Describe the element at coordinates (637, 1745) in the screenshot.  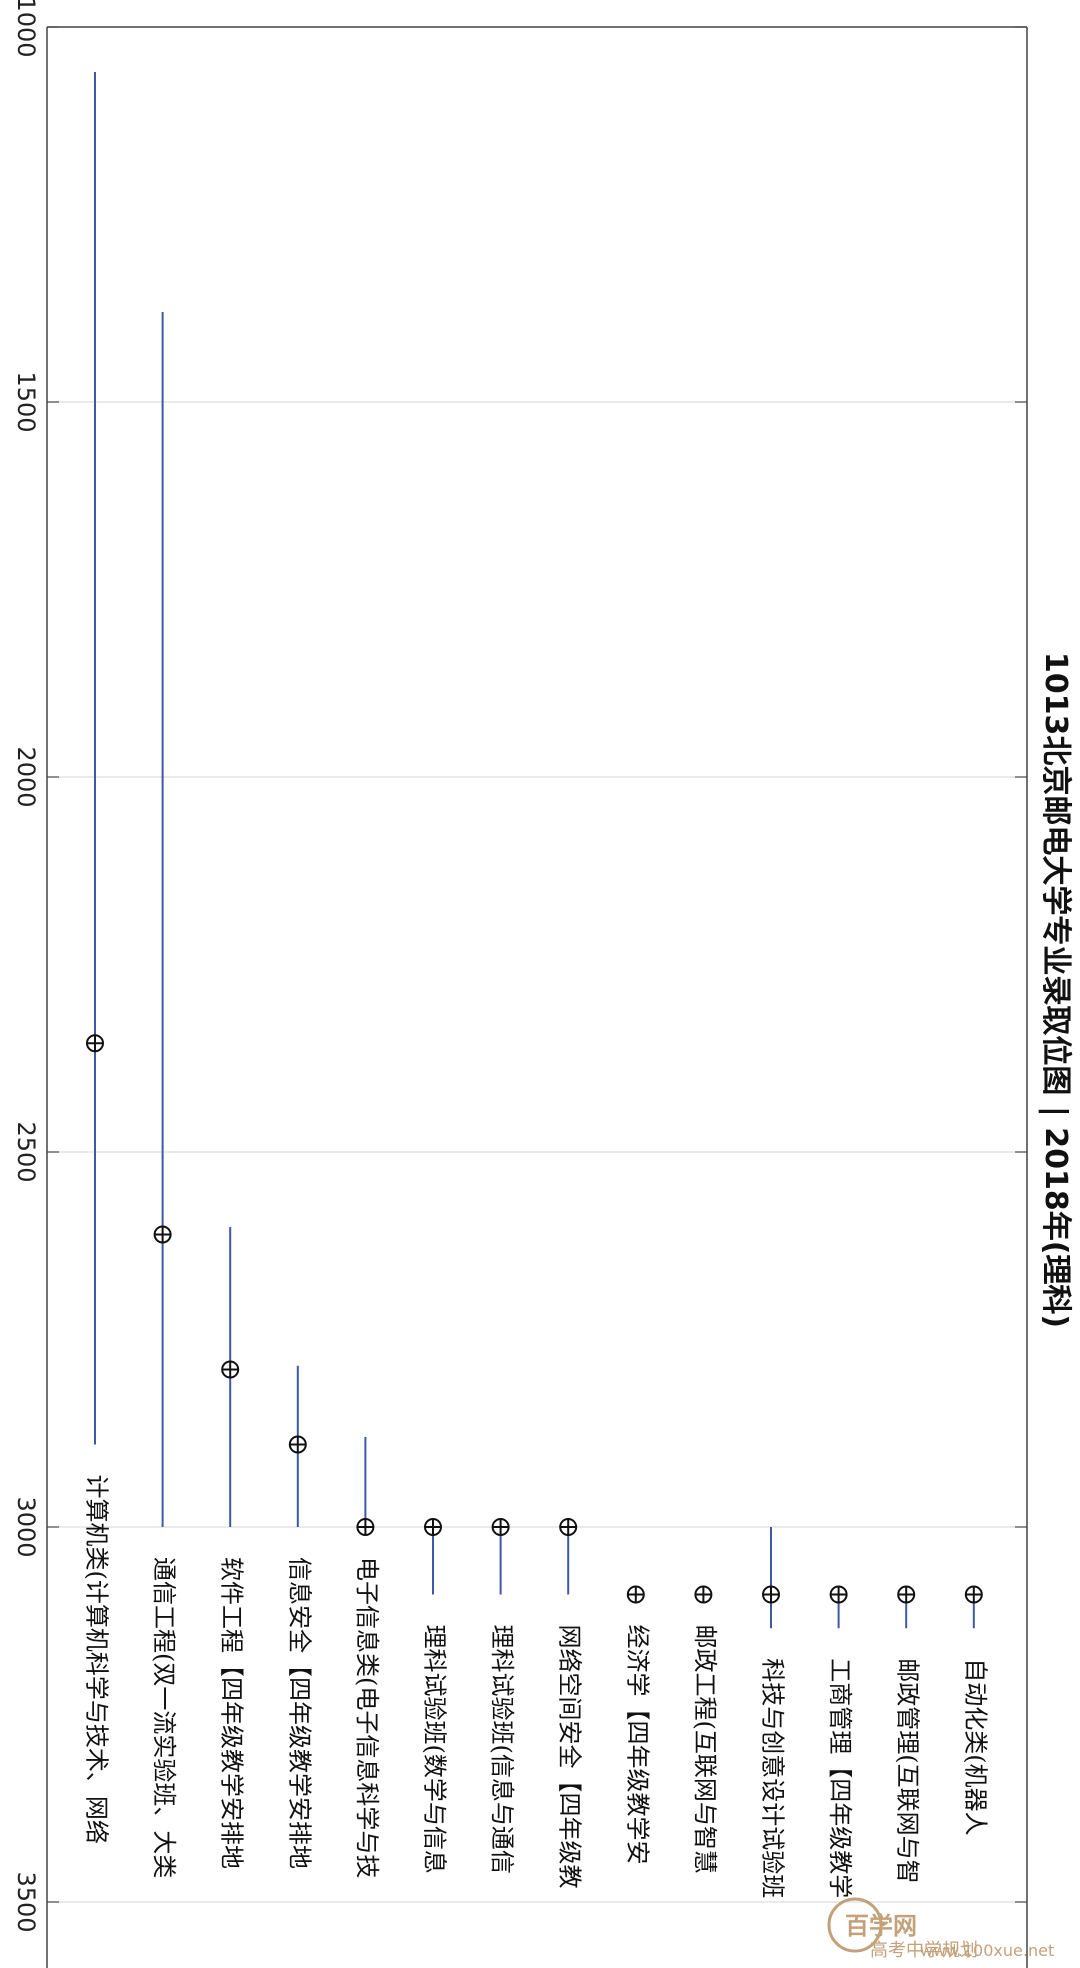
I see `category-label: 经济学【四年级教学安` at that location.